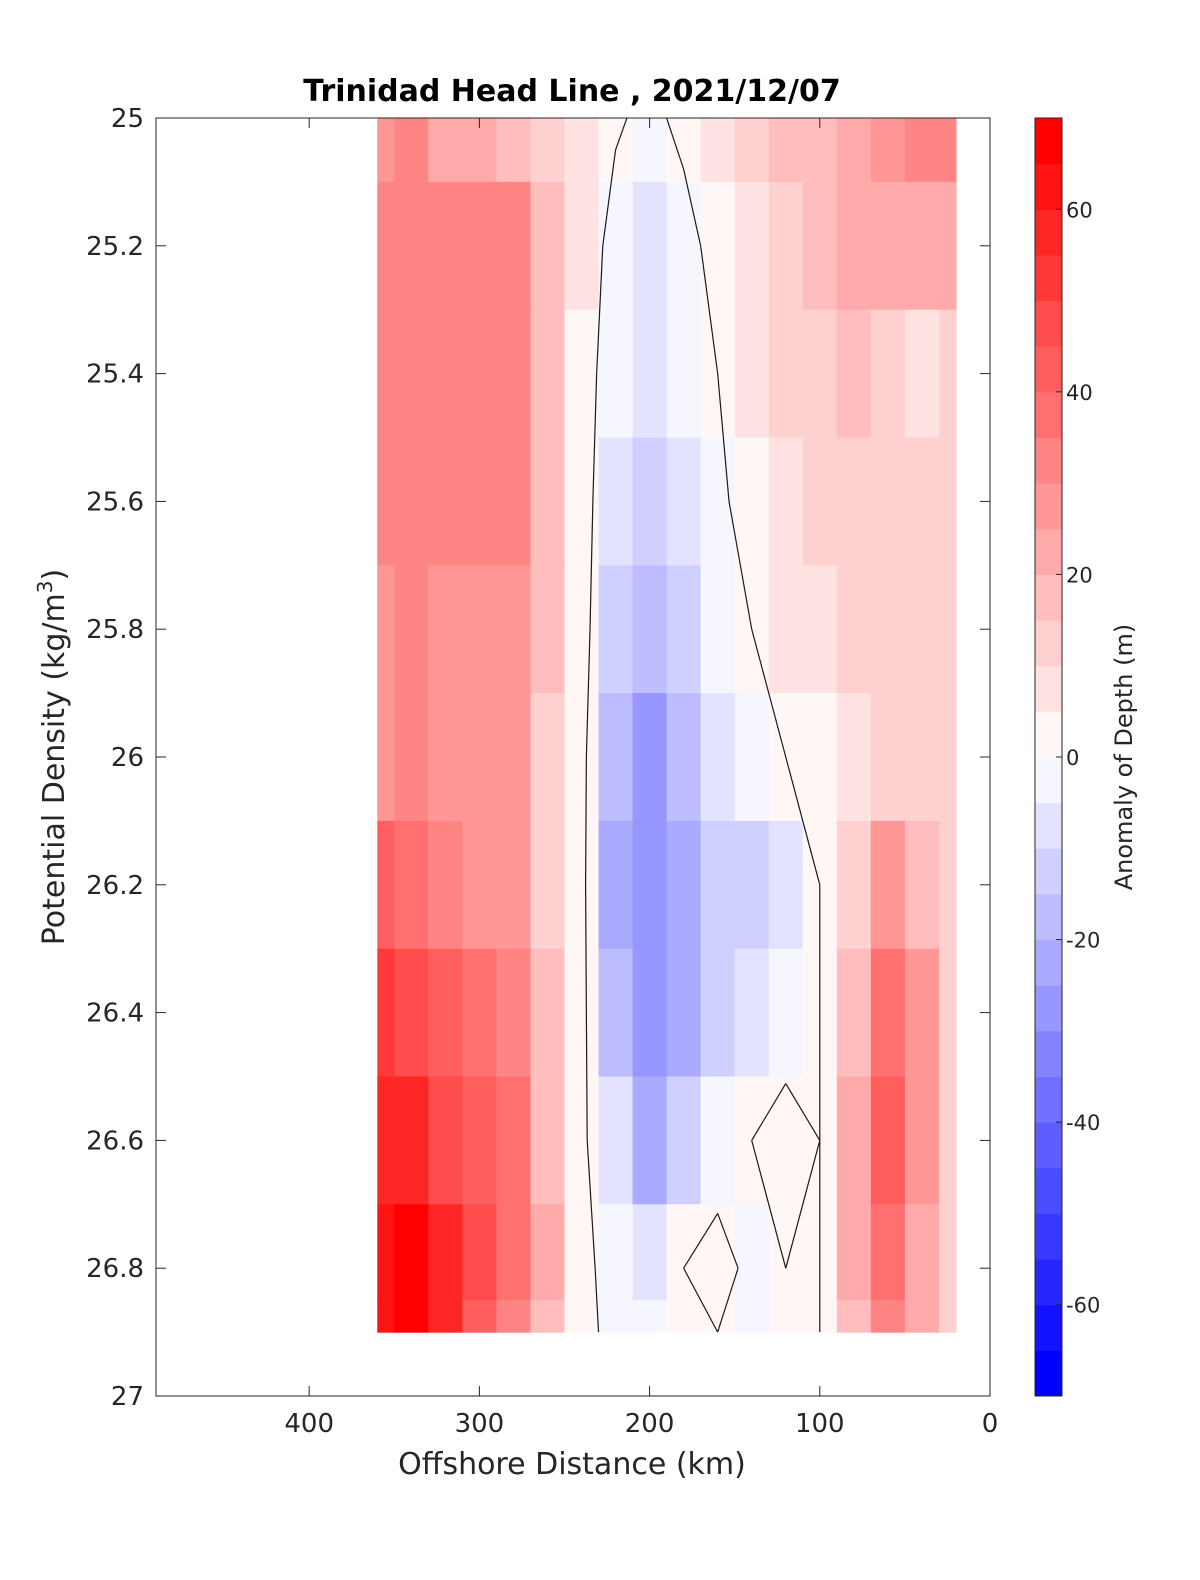 Image resolution: width=1200 pixels, height=1580 pixels. Describe the element at coordinates (309, 1424) in the screenshot. I see `x-tick-label: 400` at that location.